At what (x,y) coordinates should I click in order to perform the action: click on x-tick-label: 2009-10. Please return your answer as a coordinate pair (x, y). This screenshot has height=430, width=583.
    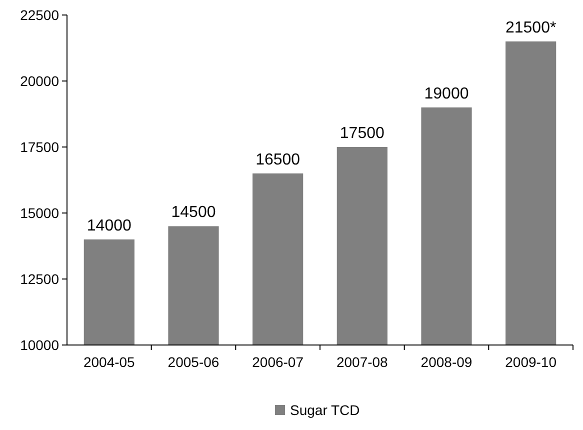
    Looking at the image, I should click on (531, 362).